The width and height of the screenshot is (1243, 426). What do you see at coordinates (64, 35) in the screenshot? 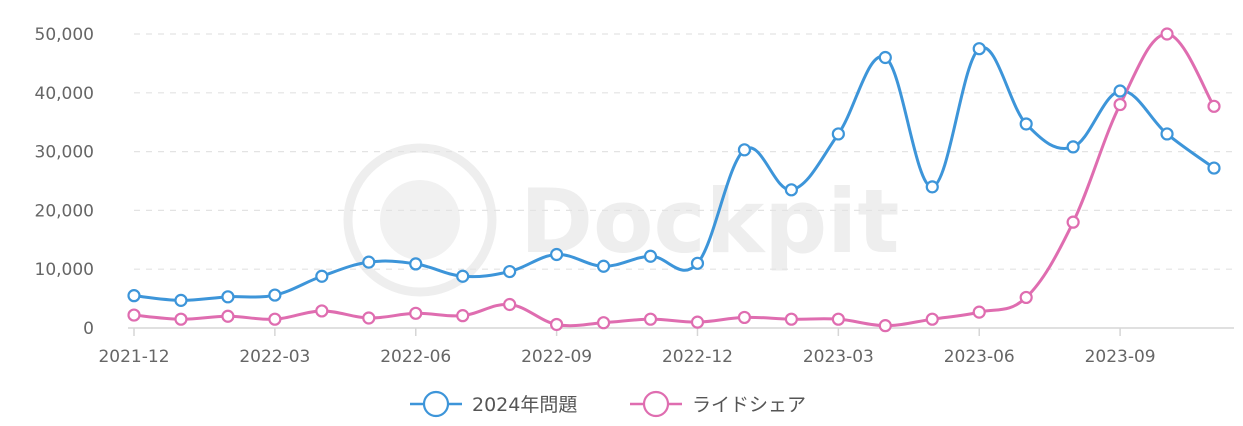
I see `y-tick-label: 50,000` at bounding box center [64, 35].